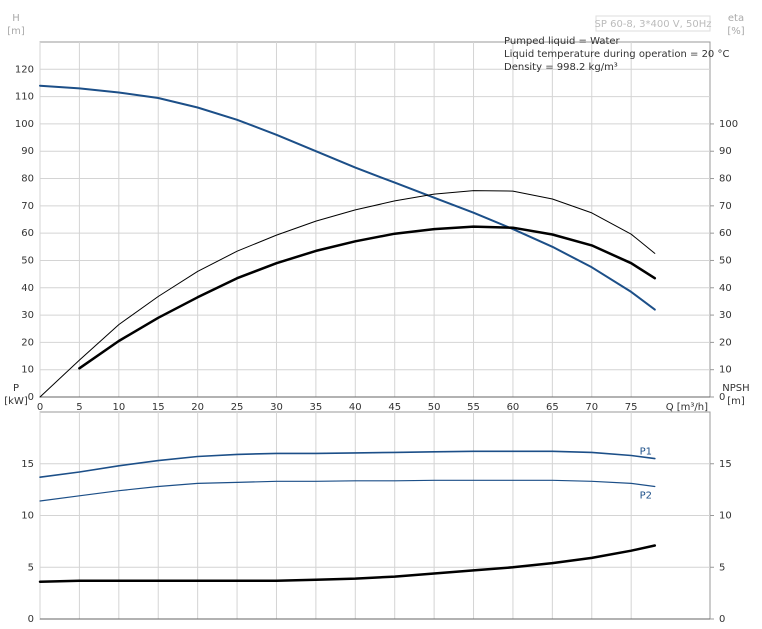 This screenshot has width=762, height=629. Describe the element at coordinates (27, 288) in the screenshot. I see `y-tick-label: 40` at that location.